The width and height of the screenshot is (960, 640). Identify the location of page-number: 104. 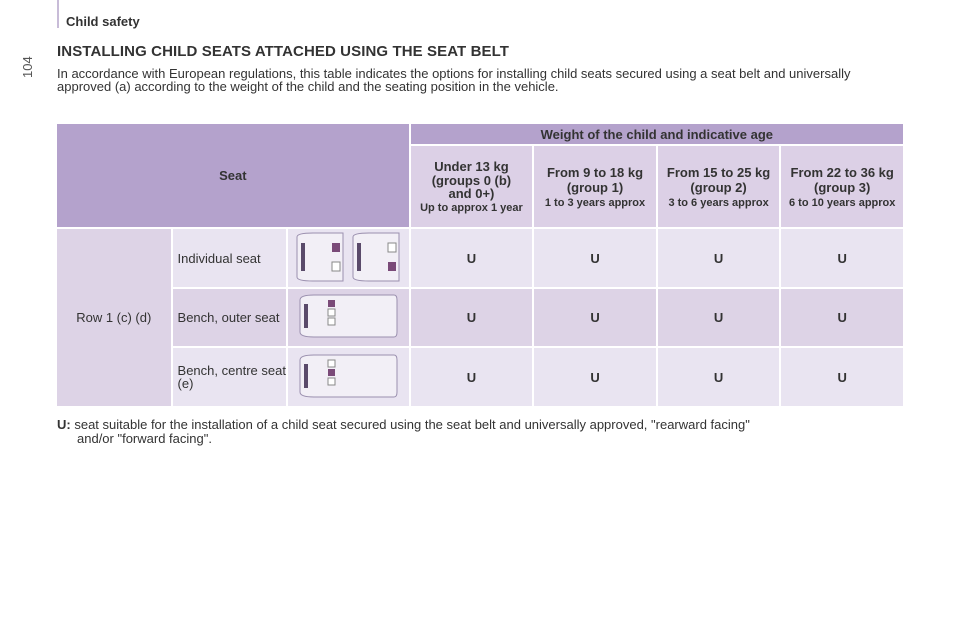
(27, 67).